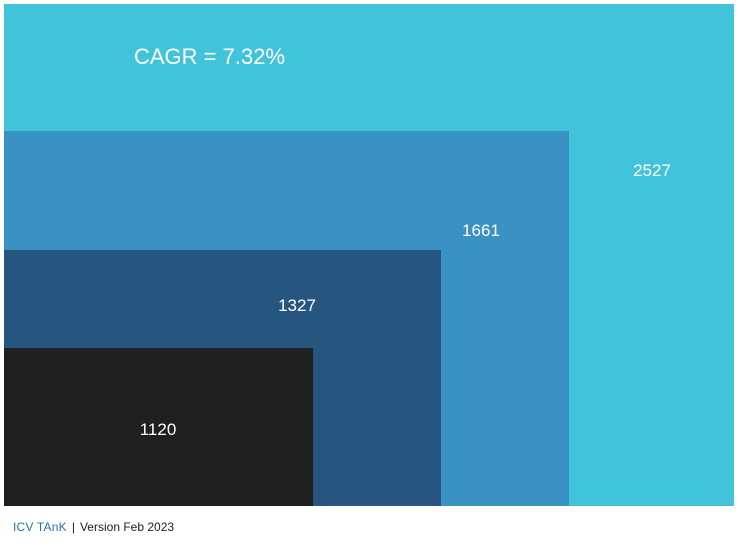 The width and height of the screenshot is (738, 543). I want to click on value-label-4: 1120, so click(158, 429).